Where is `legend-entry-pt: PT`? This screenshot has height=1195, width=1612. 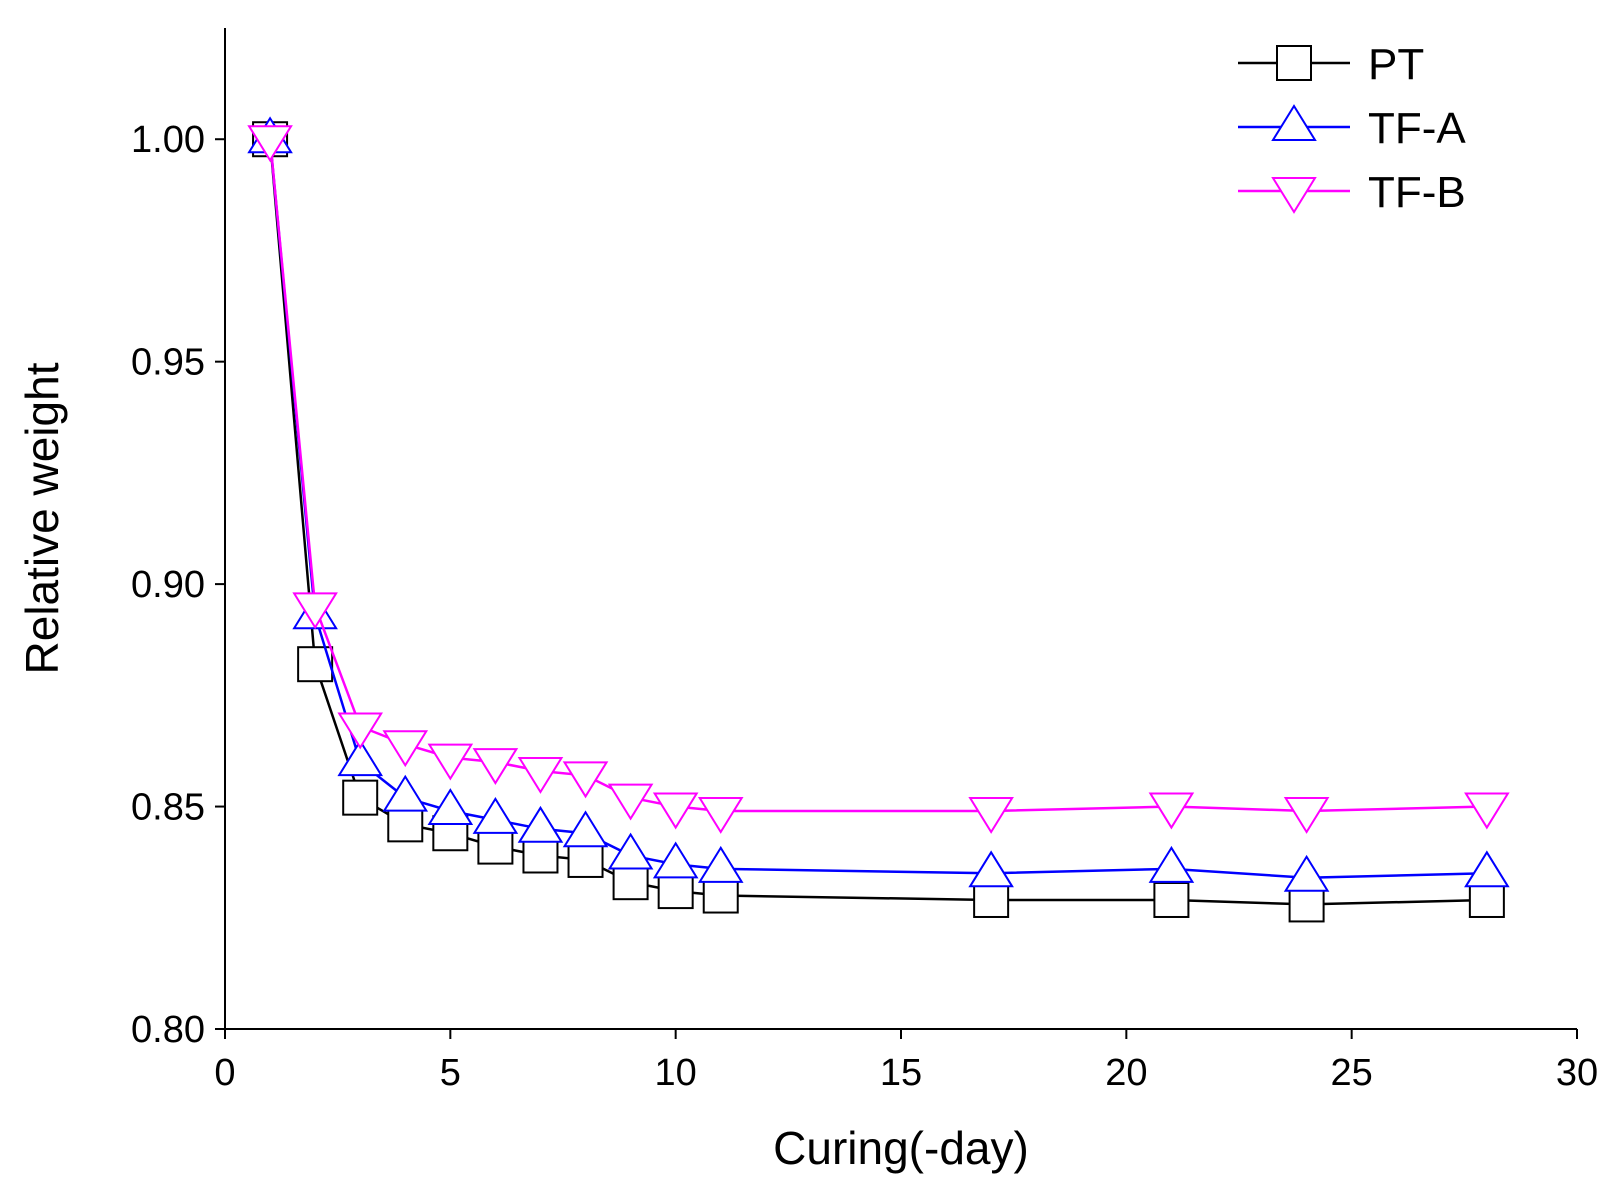
legend-entry-pt: PT is located at coordinates (1331, 64).